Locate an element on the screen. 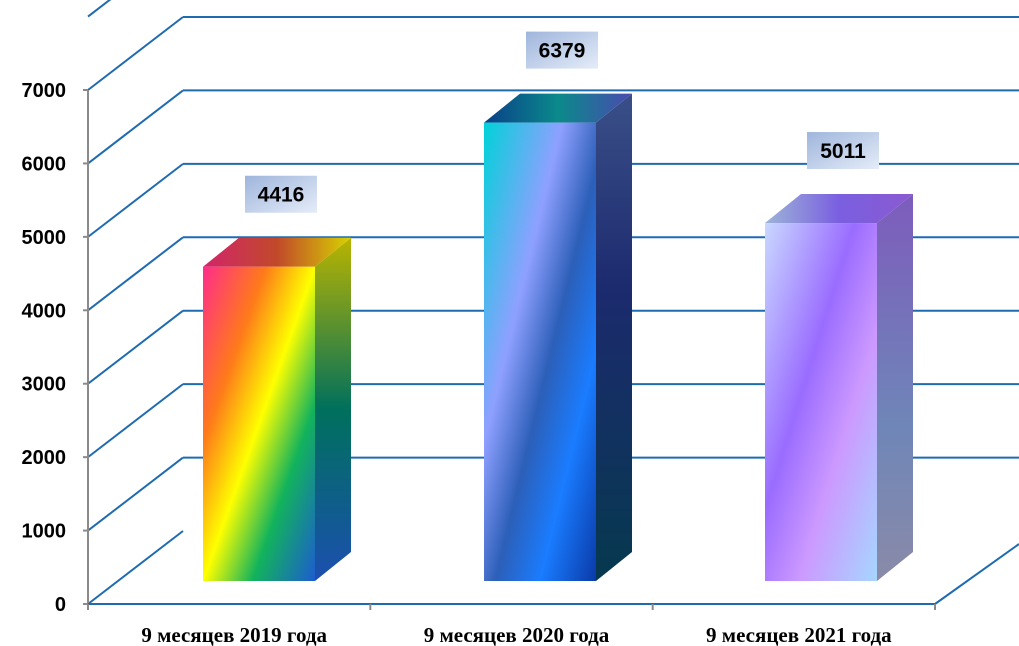  data-label-3: 5011 is located at coordinates (843, 151).